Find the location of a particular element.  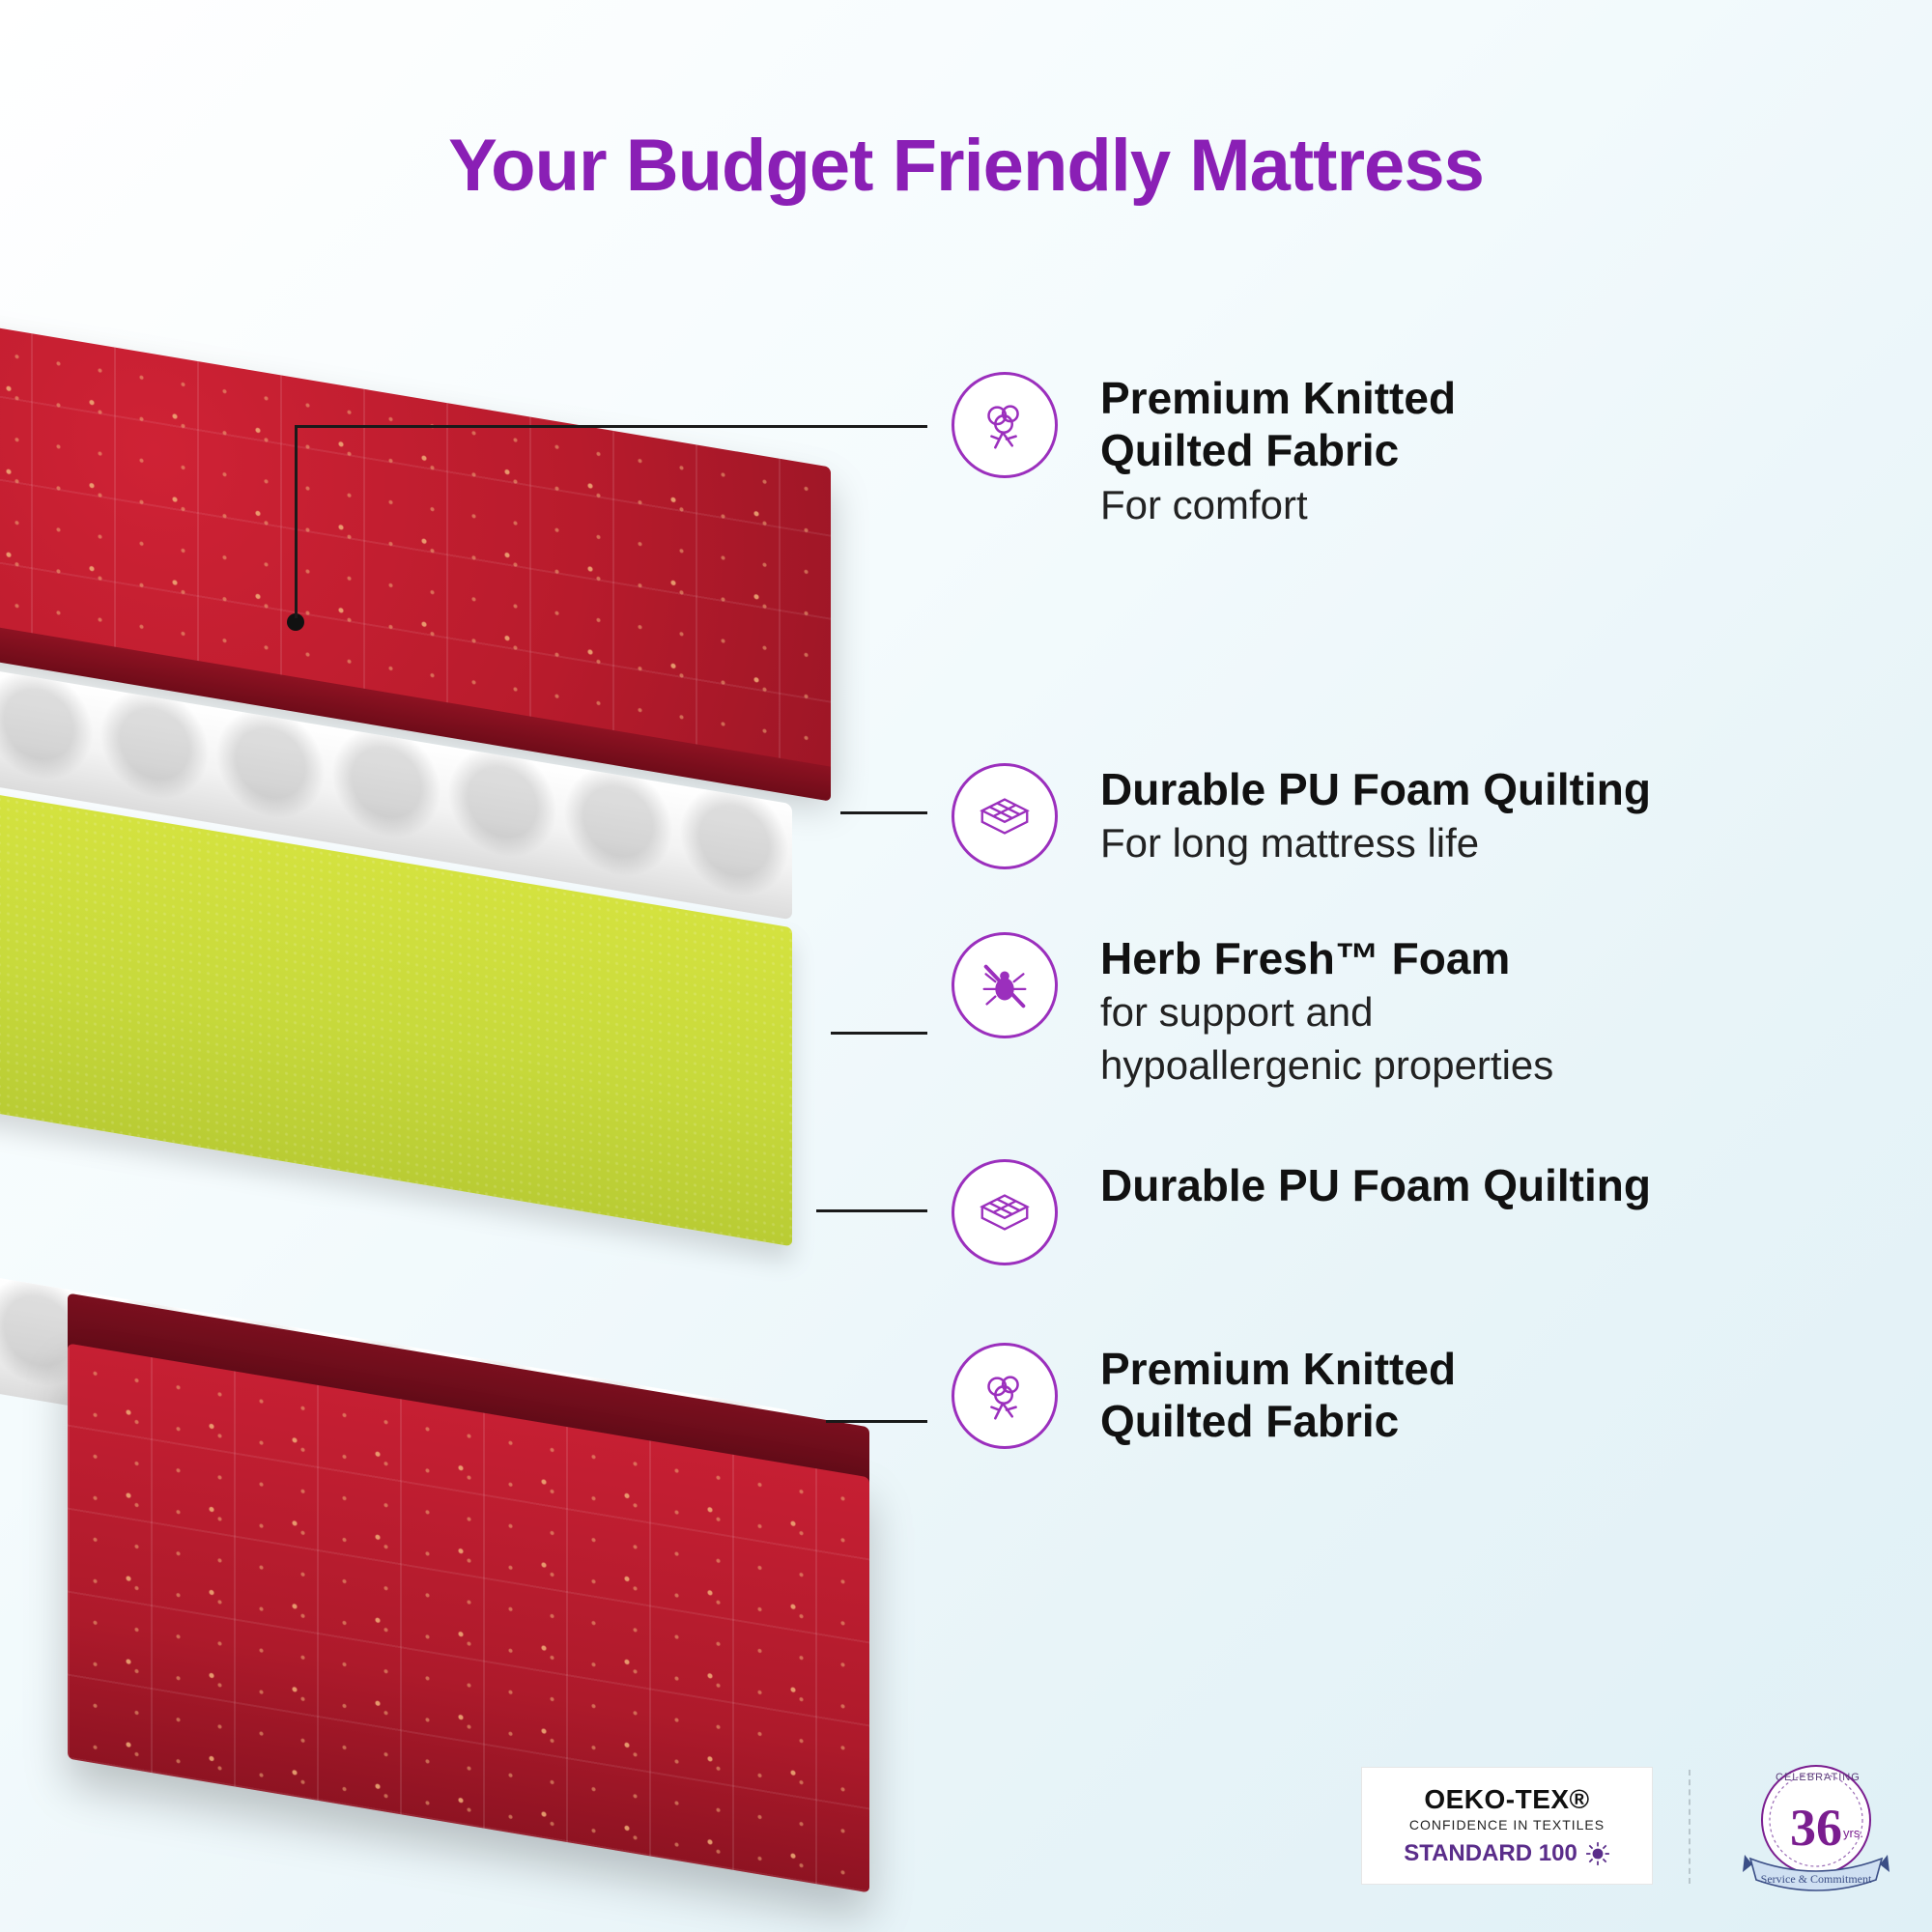

anniversary-crest-badge: CELEBRATING 36 yrs. Service & Commitment is located at coordinates (1816, 1827).